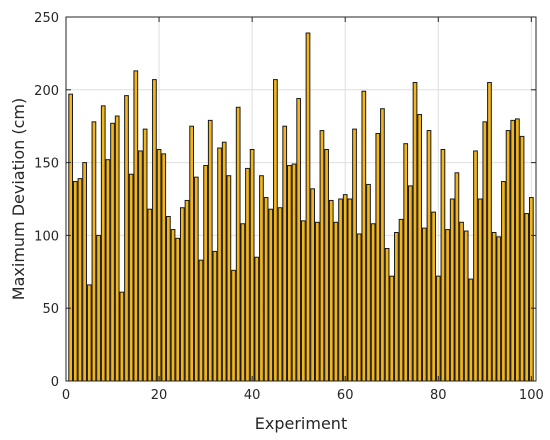 This screenshot has height=440, width=550. I want to click on y-tick-label: 0, so click(55, 382).